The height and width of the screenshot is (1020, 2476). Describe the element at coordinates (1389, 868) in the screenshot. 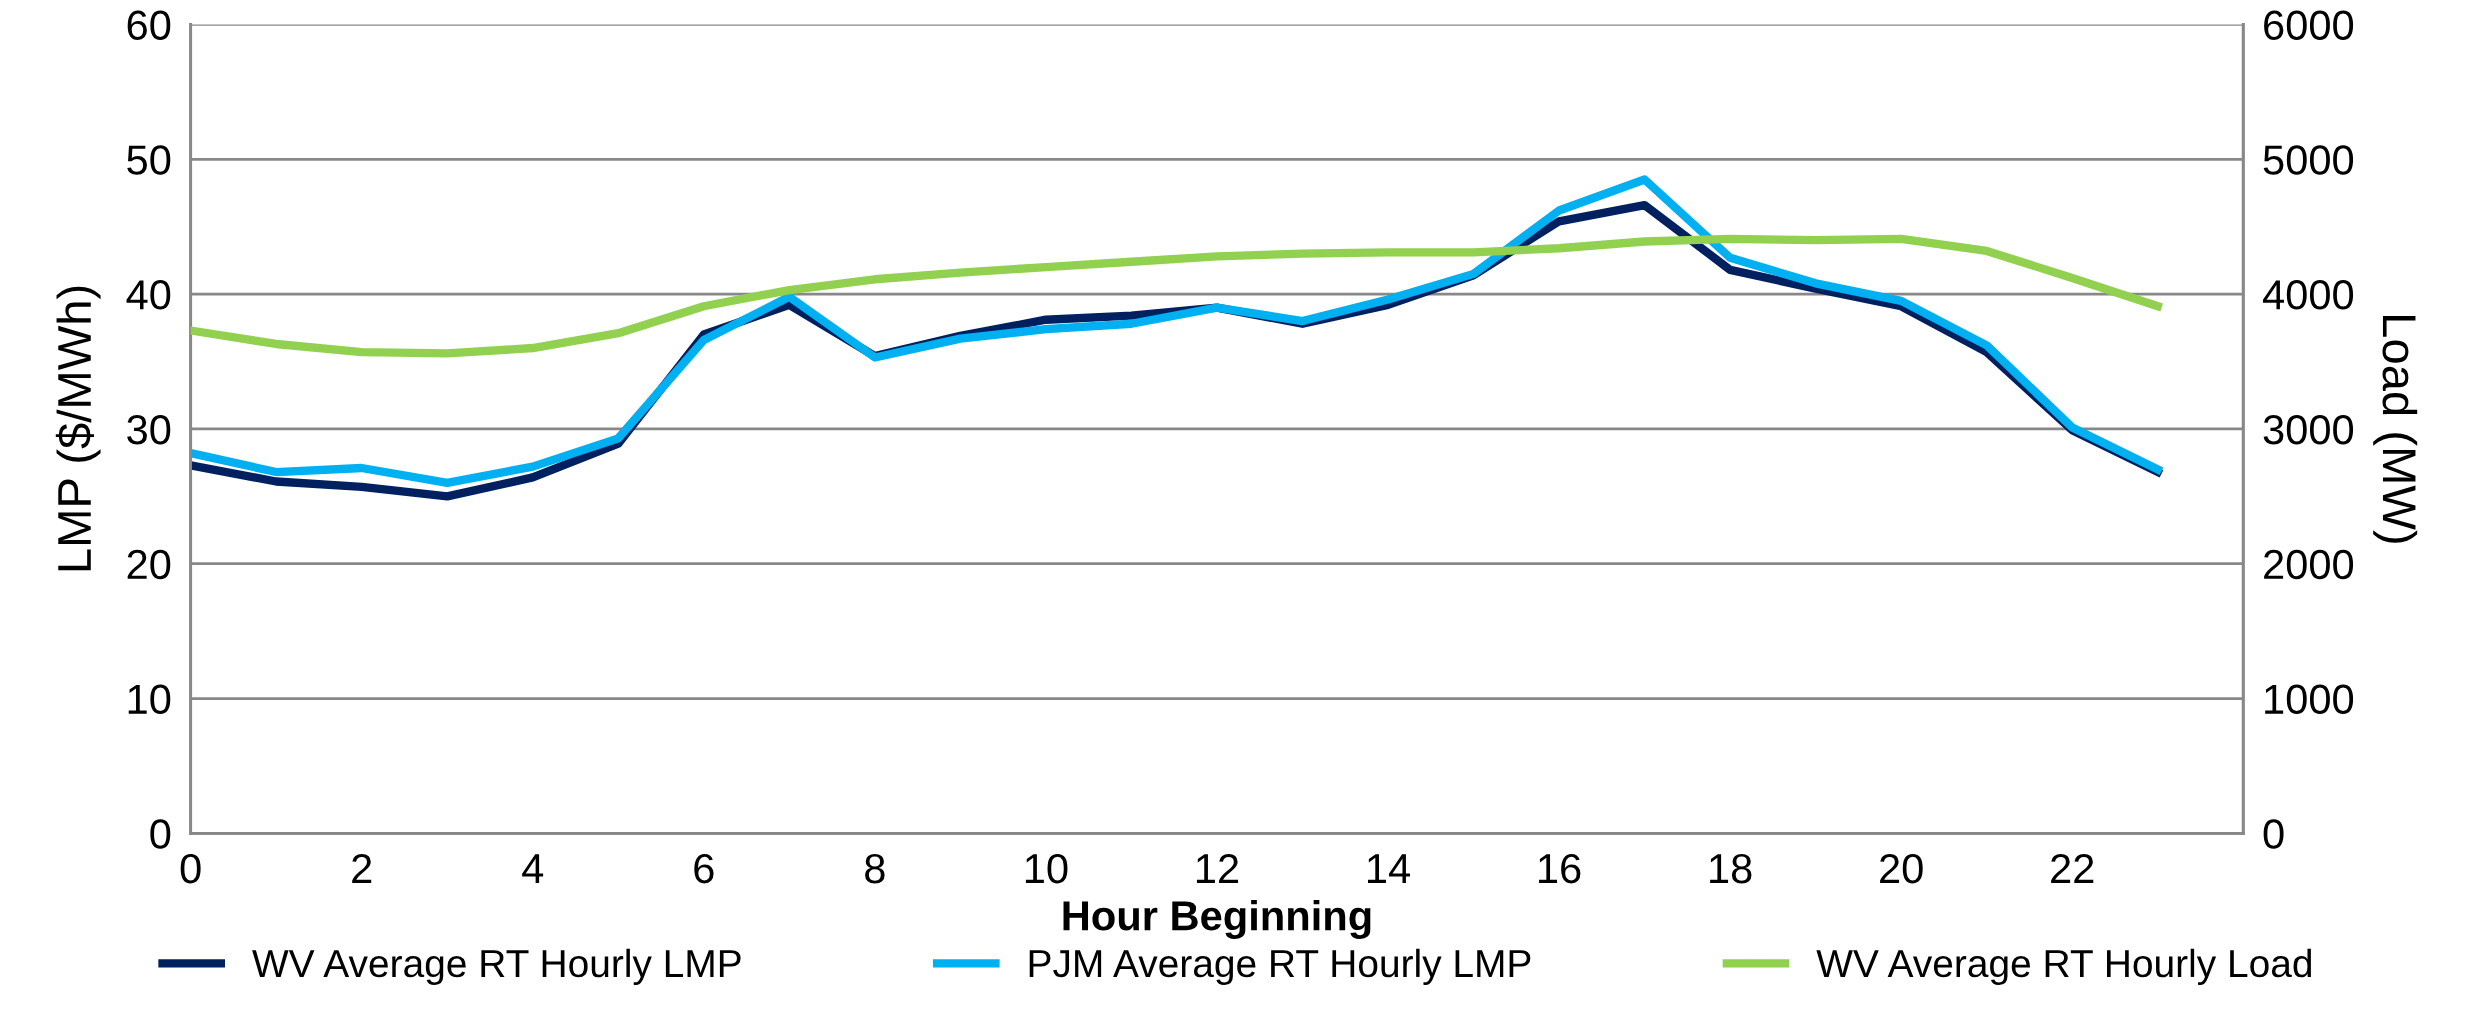

I see `x-tick-label: 14` at that location.